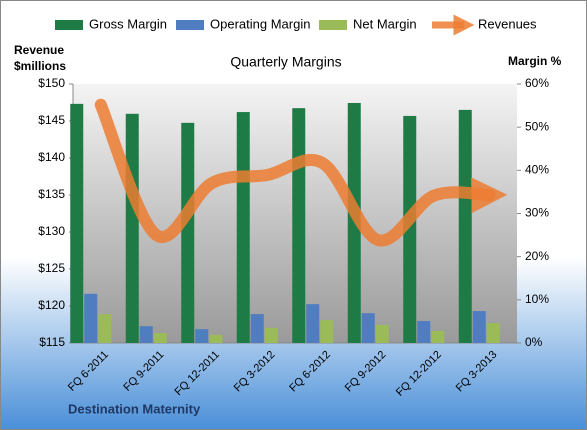 The image size is (587, 430). What do you see at coordinates (52, 342) in the screenshot?
I see `y-tick-label: $115` at bounding box center [52, 342].